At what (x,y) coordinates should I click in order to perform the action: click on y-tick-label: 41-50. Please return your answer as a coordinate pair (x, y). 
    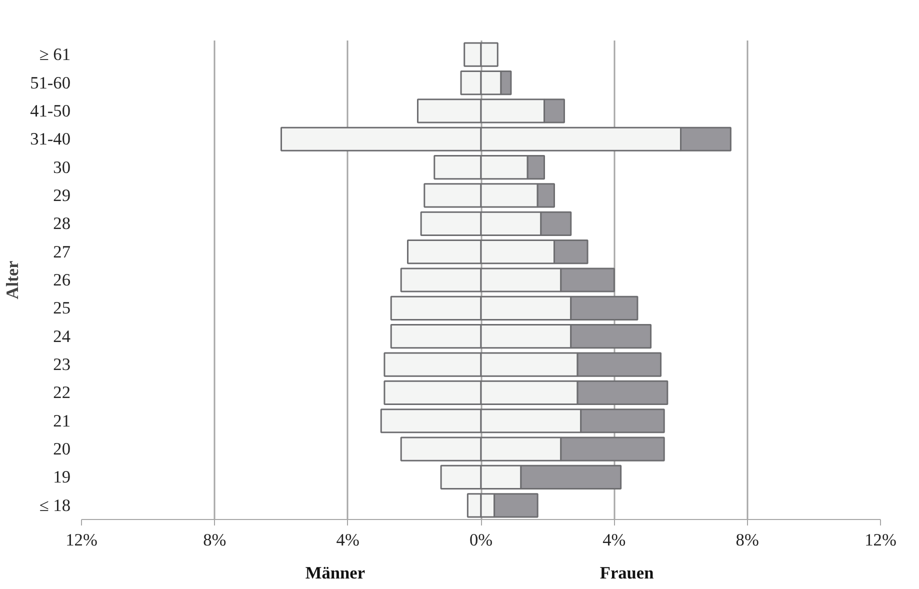
    Looking at the image, I should click on (50, 110).